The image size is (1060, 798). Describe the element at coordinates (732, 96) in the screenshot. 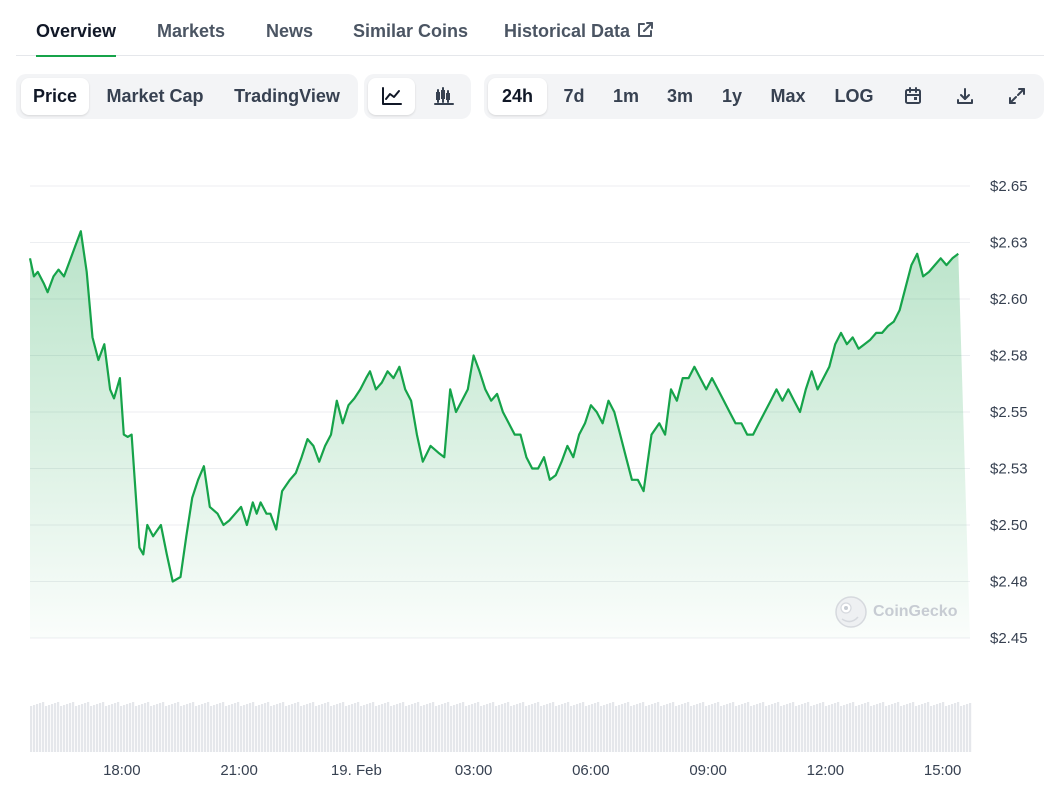

I see `range-1y-button: 1y` at that location.